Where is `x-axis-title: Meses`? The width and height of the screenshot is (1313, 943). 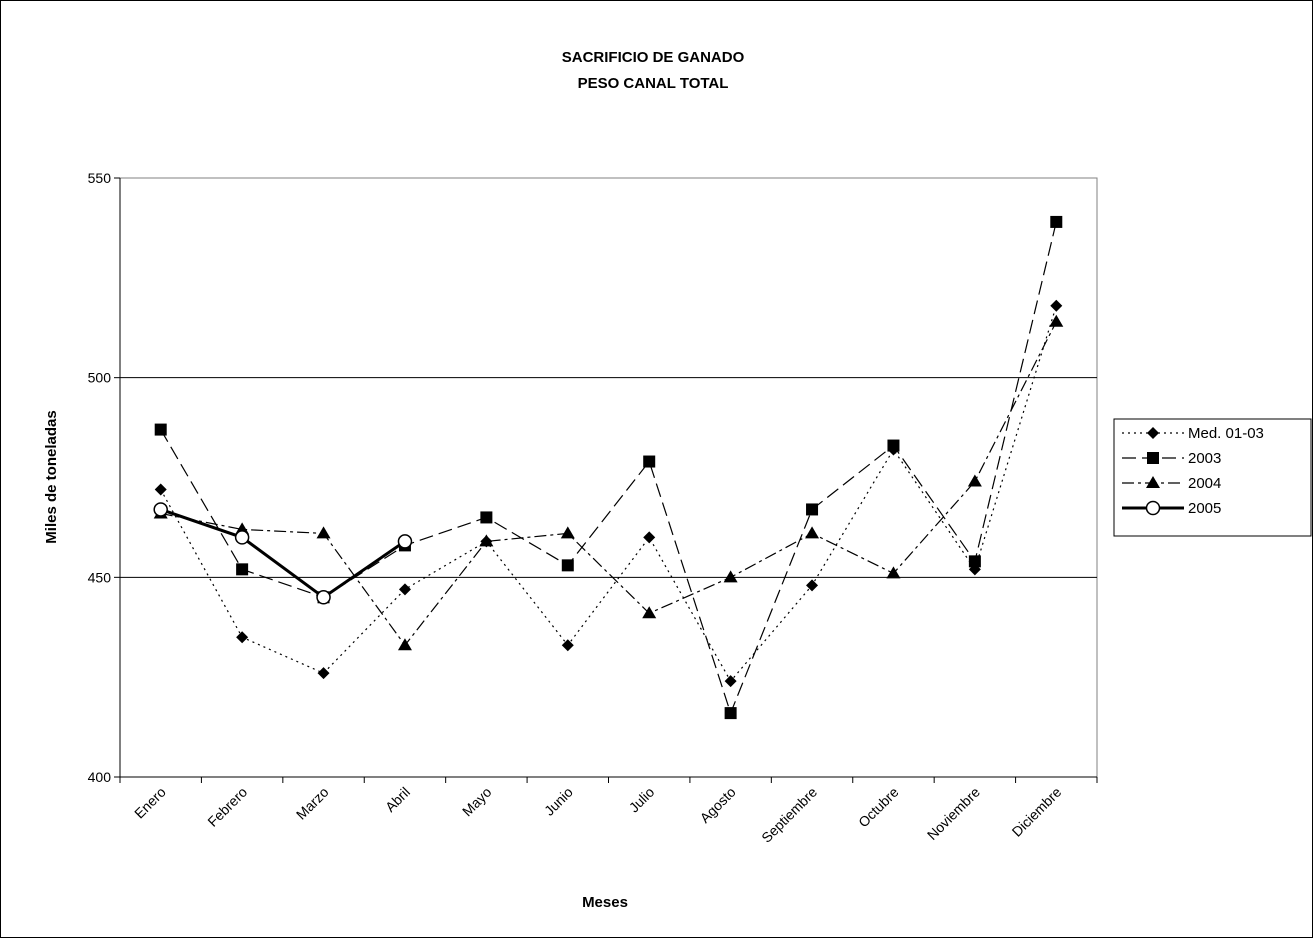
x-axis-title: Meses is located at coordinates (605, 902).